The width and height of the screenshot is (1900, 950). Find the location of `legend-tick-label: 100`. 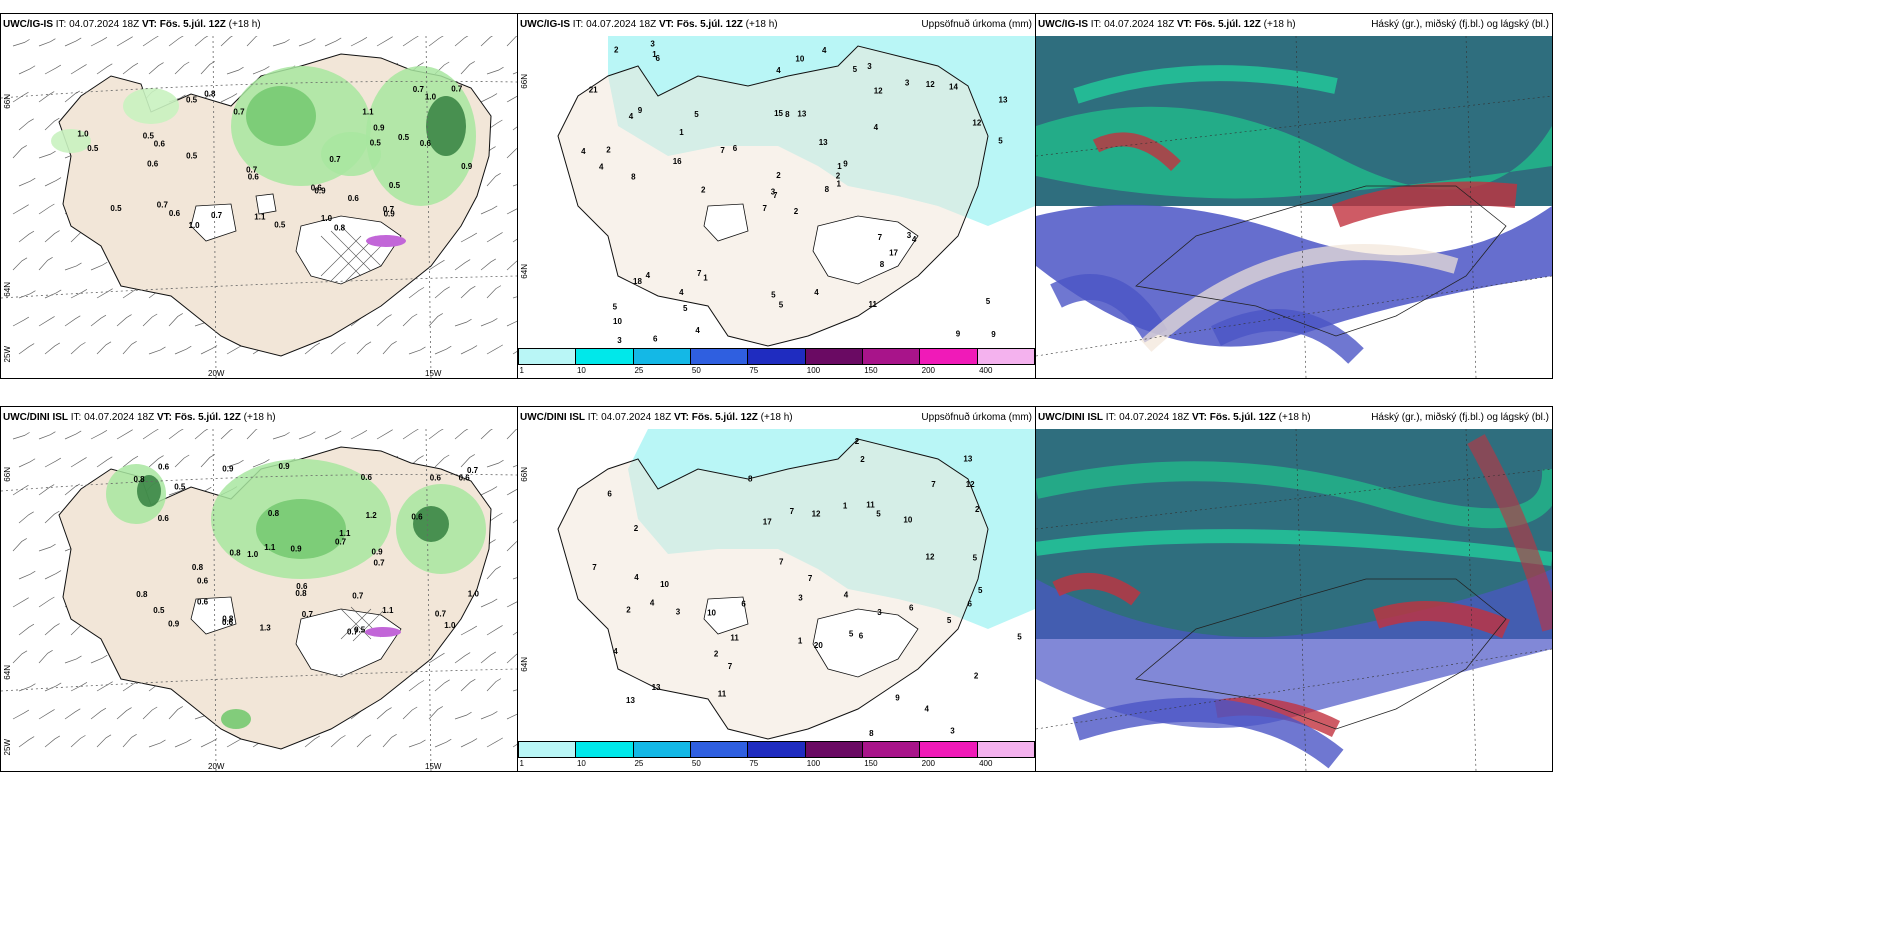

legend-tick-label: 100 is located at coordinates (813, 370).